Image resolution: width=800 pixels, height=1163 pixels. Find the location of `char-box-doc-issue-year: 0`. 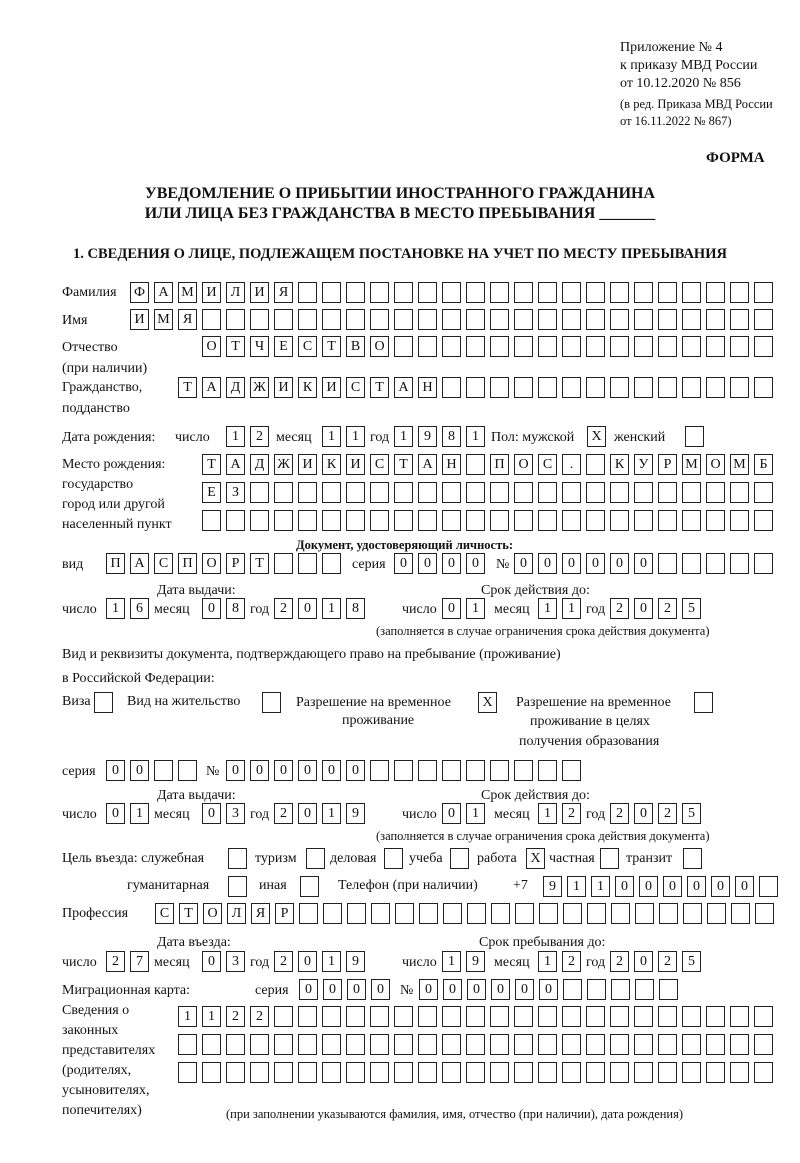

char-box-doc-issue-year: 0 is located at coordinates (307, 608).